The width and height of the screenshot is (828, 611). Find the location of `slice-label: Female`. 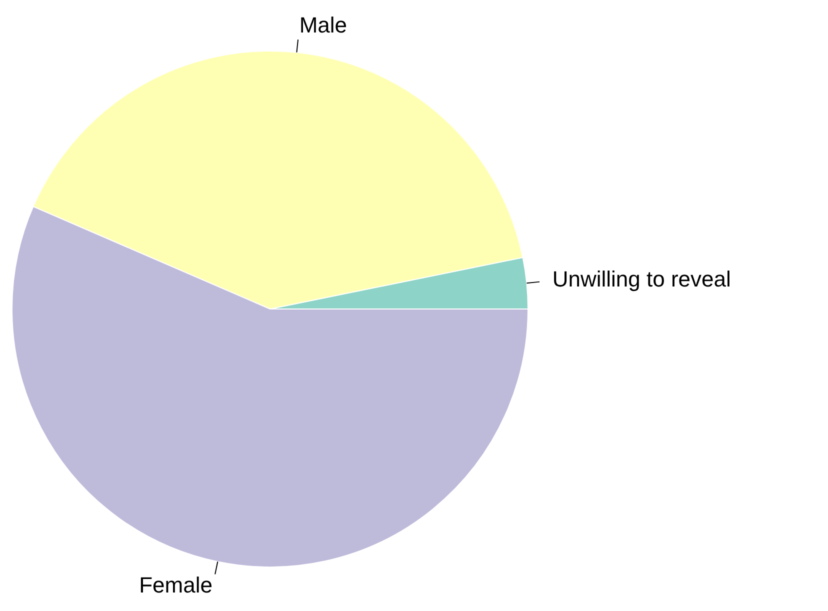

slice-label: Female is located at coordinates (175, 585).